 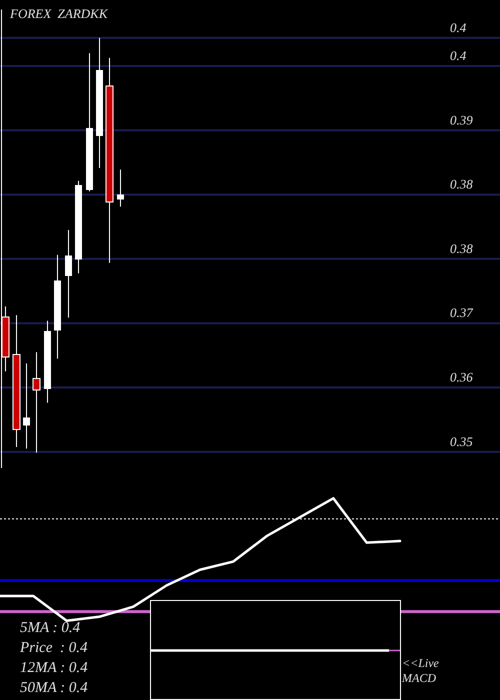 What do you see at coordinates (462, 441) in the screenshot?
I see `y-tick-label: 0.35` at bounding box center [462, 441].